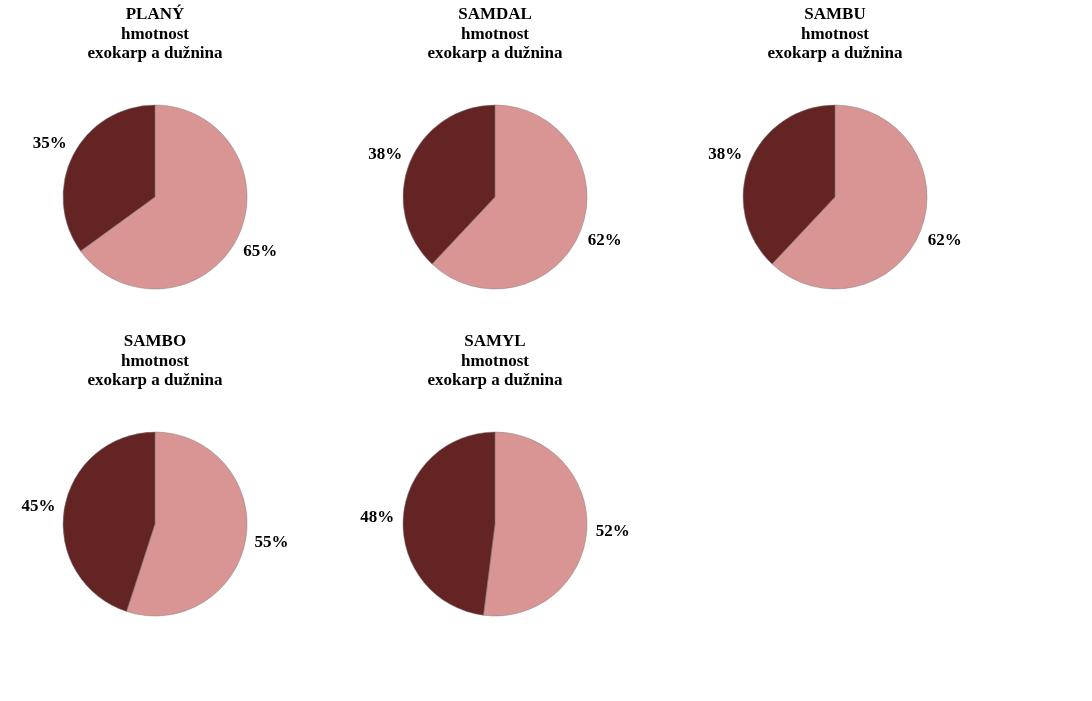  I want to click on data-label: 45%, so click(38, 505).